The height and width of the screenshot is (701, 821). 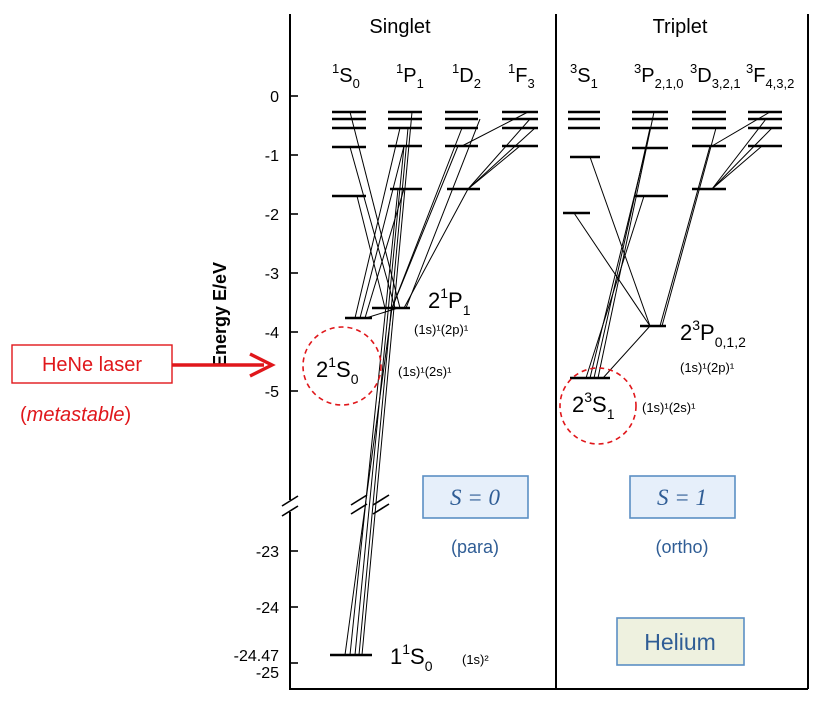 What do you see at coordinates (713, 333) in the screenshot?
I see `label-2-3P: 23P0,1,2` at bounding box center [713, 333].